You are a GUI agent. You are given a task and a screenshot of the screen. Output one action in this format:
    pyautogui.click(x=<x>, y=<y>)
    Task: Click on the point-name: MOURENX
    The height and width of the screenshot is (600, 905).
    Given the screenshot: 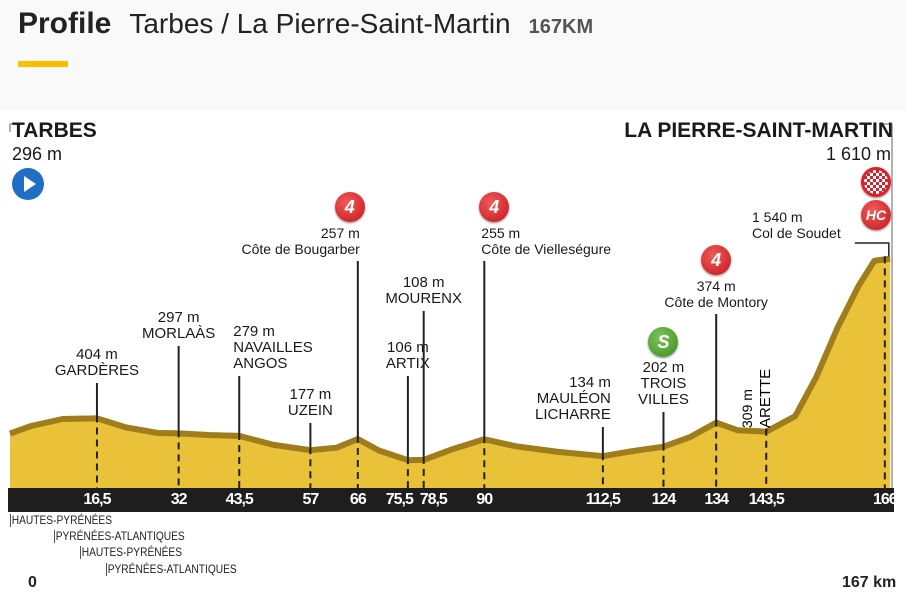 What is the action you would take?
    pyautogui.click(x=424, y=298)
    